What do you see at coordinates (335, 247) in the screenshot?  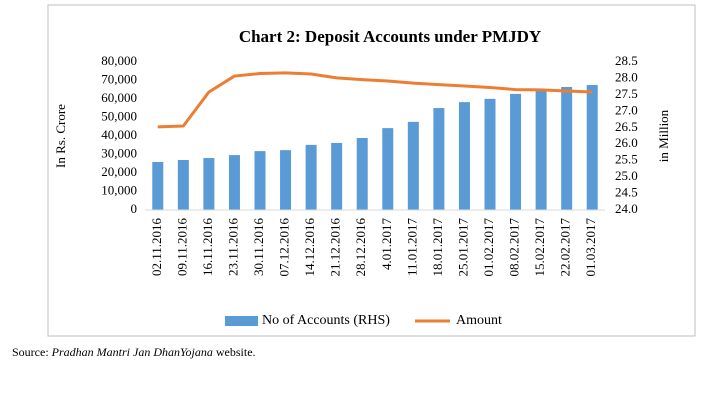 I see `x-tick-label: 21.12.2016` at bounding box center [335, 247].